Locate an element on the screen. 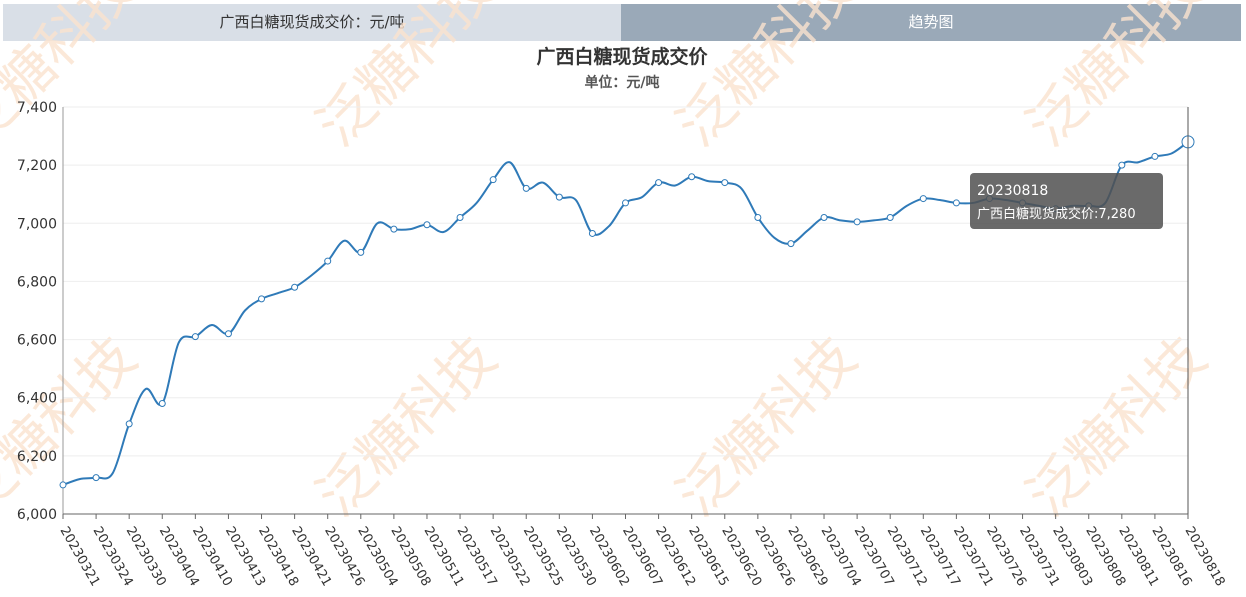 This screenshot has width=1246, height=597. tooltip-title: 20230818 is located at coordinates (1012, 191).